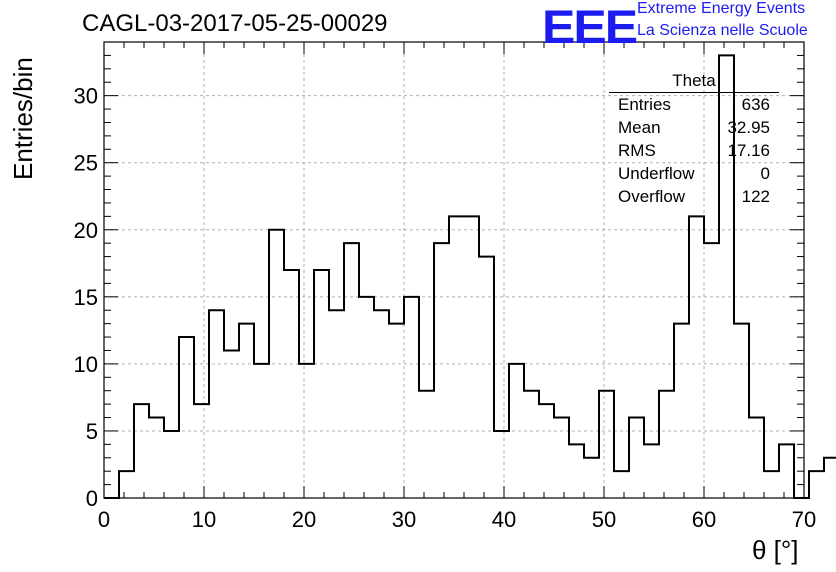  I want to click on x-tick-label: 50, so click(604, 519).